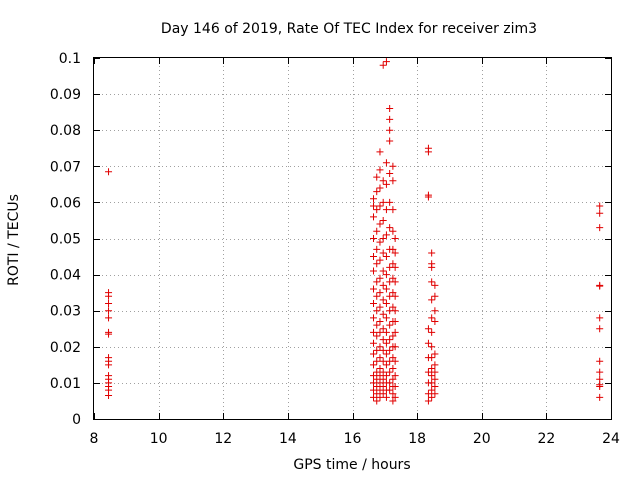 This screenshot has height=480, width=640. I want to click on x-tick-label: 18, so click(417, 439).